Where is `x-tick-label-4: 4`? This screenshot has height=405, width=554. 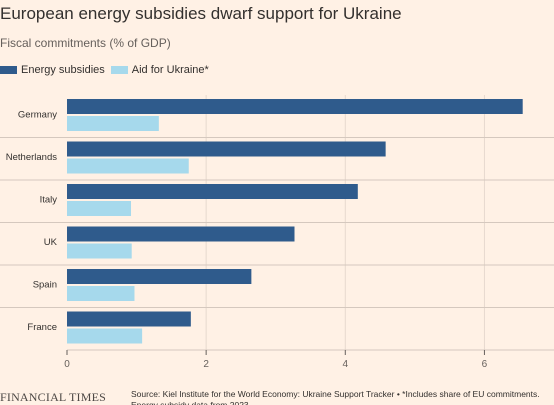 x-tick-label-4: 4 is located at coordinates (346, 364).